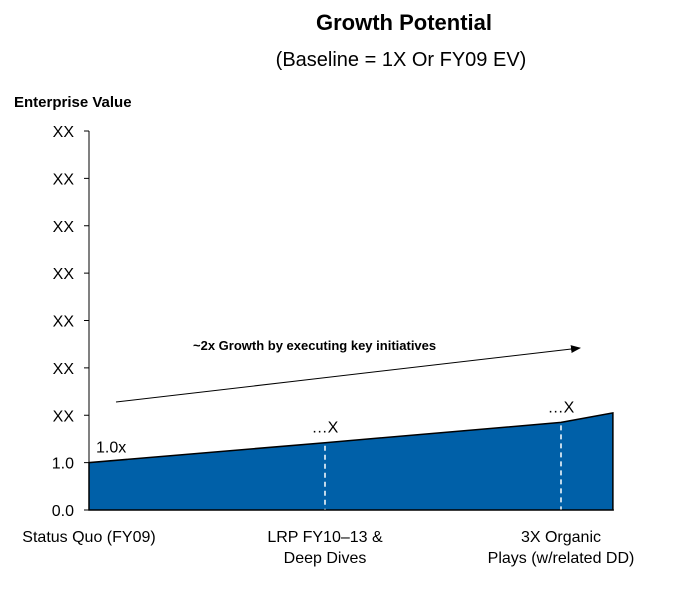  Describe the element at coordinates (314, 345) in the screenshot. I see `growth-annotation: ~2x Growth by executing key initiatives` at that location.